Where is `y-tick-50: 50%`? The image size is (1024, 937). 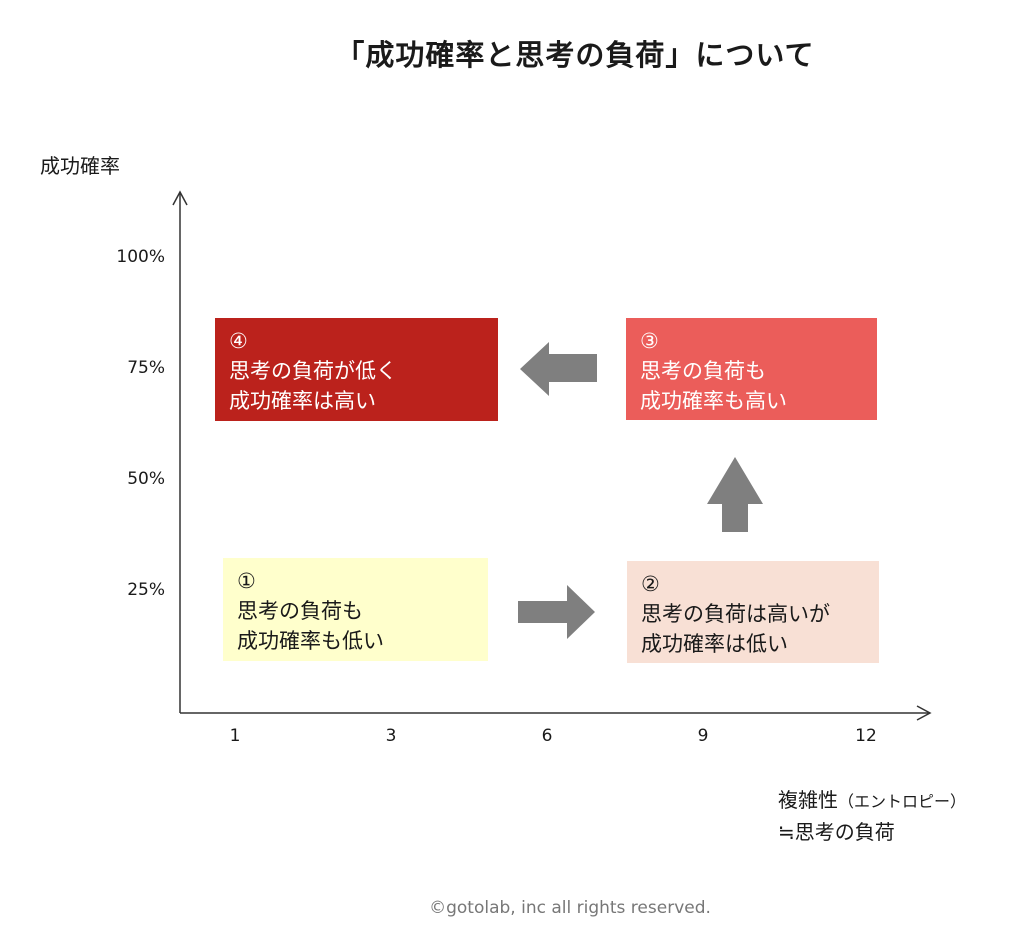 y-tick-50: 50% is located at coordinates (146, 479).